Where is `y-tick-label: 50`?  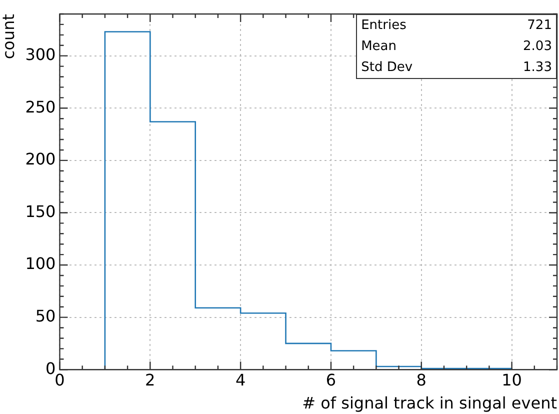 y-tick-label: 50 is located at coordinates (45, 316).